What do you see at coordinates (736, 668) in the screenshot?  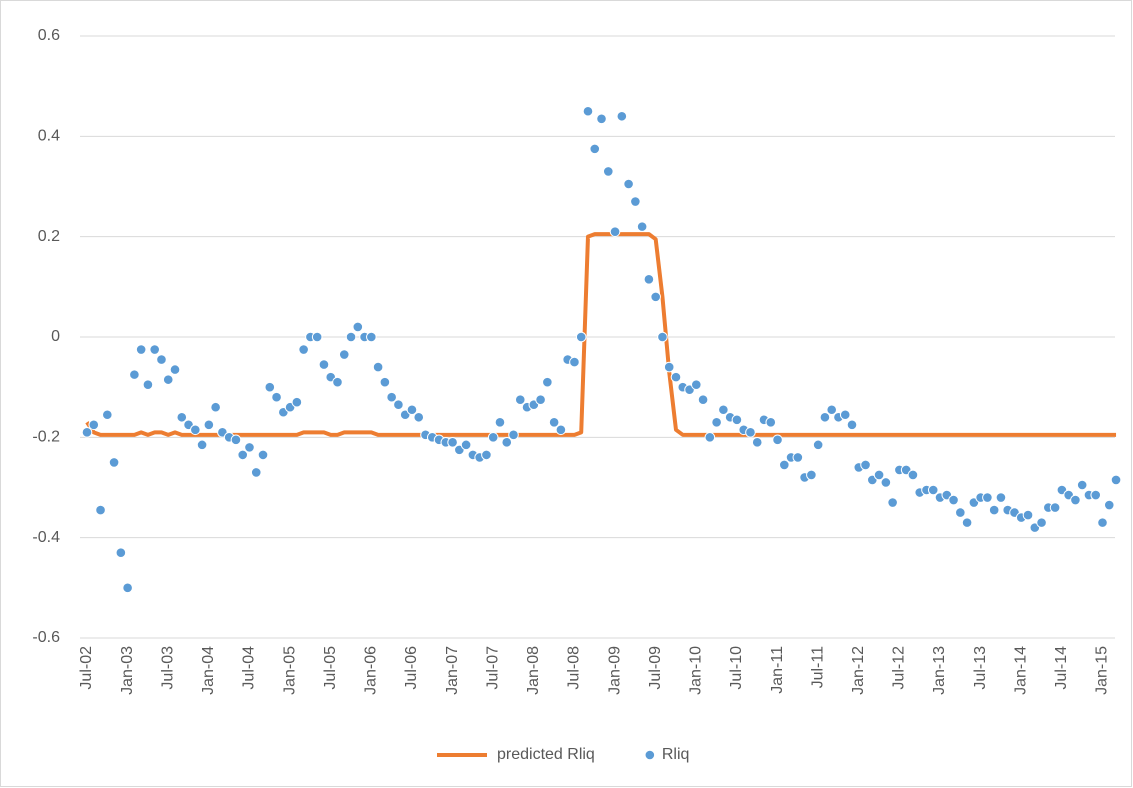 I see `x-tick-label: Jul-10` at bounding box center [736, 668].